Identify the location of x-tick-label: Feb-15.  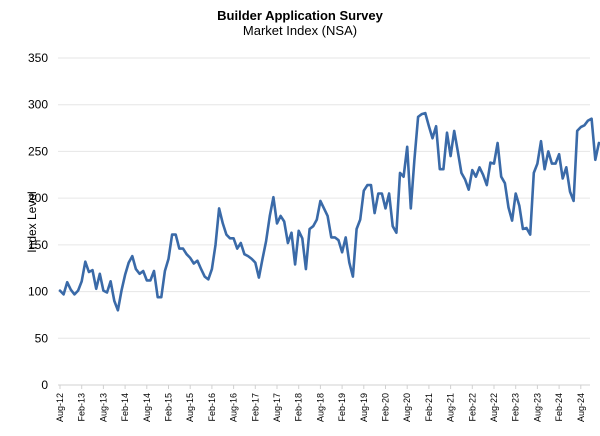
(169, 407).